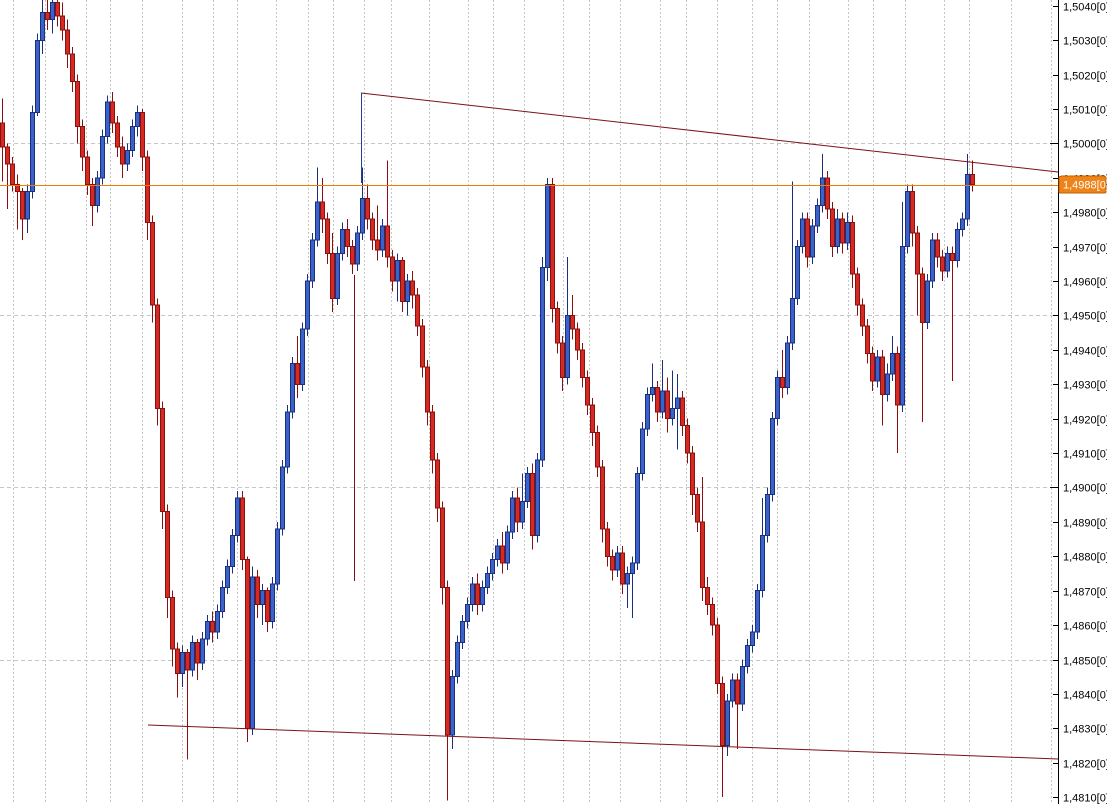 The width and height of the screenshot is (1107, 804). Describe the element at coordinates (1085, 317) in the screenshot. I see `price-axis-label: 1,4950[0]` at that location.